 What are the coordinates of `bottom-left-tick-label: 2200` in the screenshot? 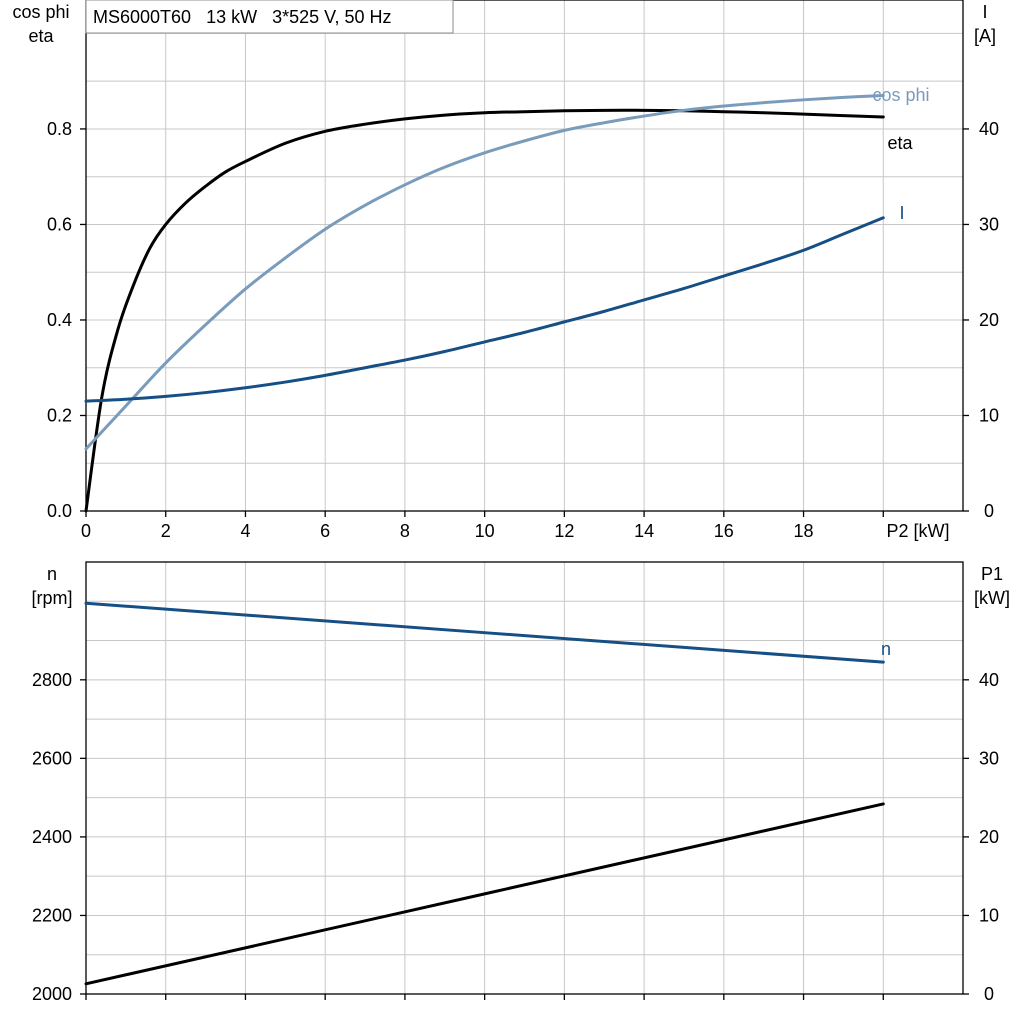 It's located at (52, 915).